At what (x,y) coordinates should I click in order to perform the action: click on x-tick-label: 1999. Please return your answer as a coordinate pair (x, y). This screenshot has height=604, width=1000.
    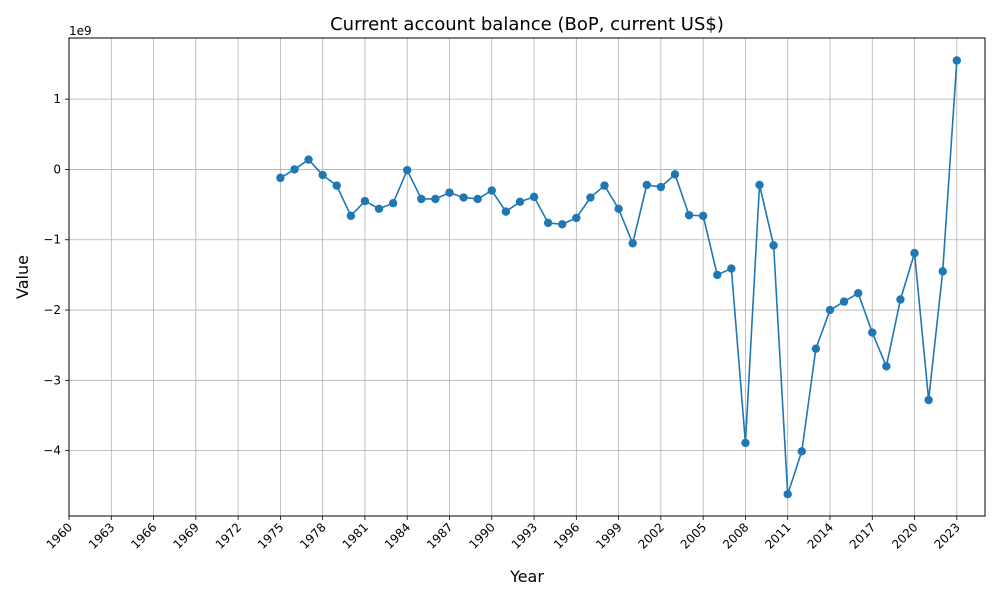
    Looking at the image, I should click on (608, 535).